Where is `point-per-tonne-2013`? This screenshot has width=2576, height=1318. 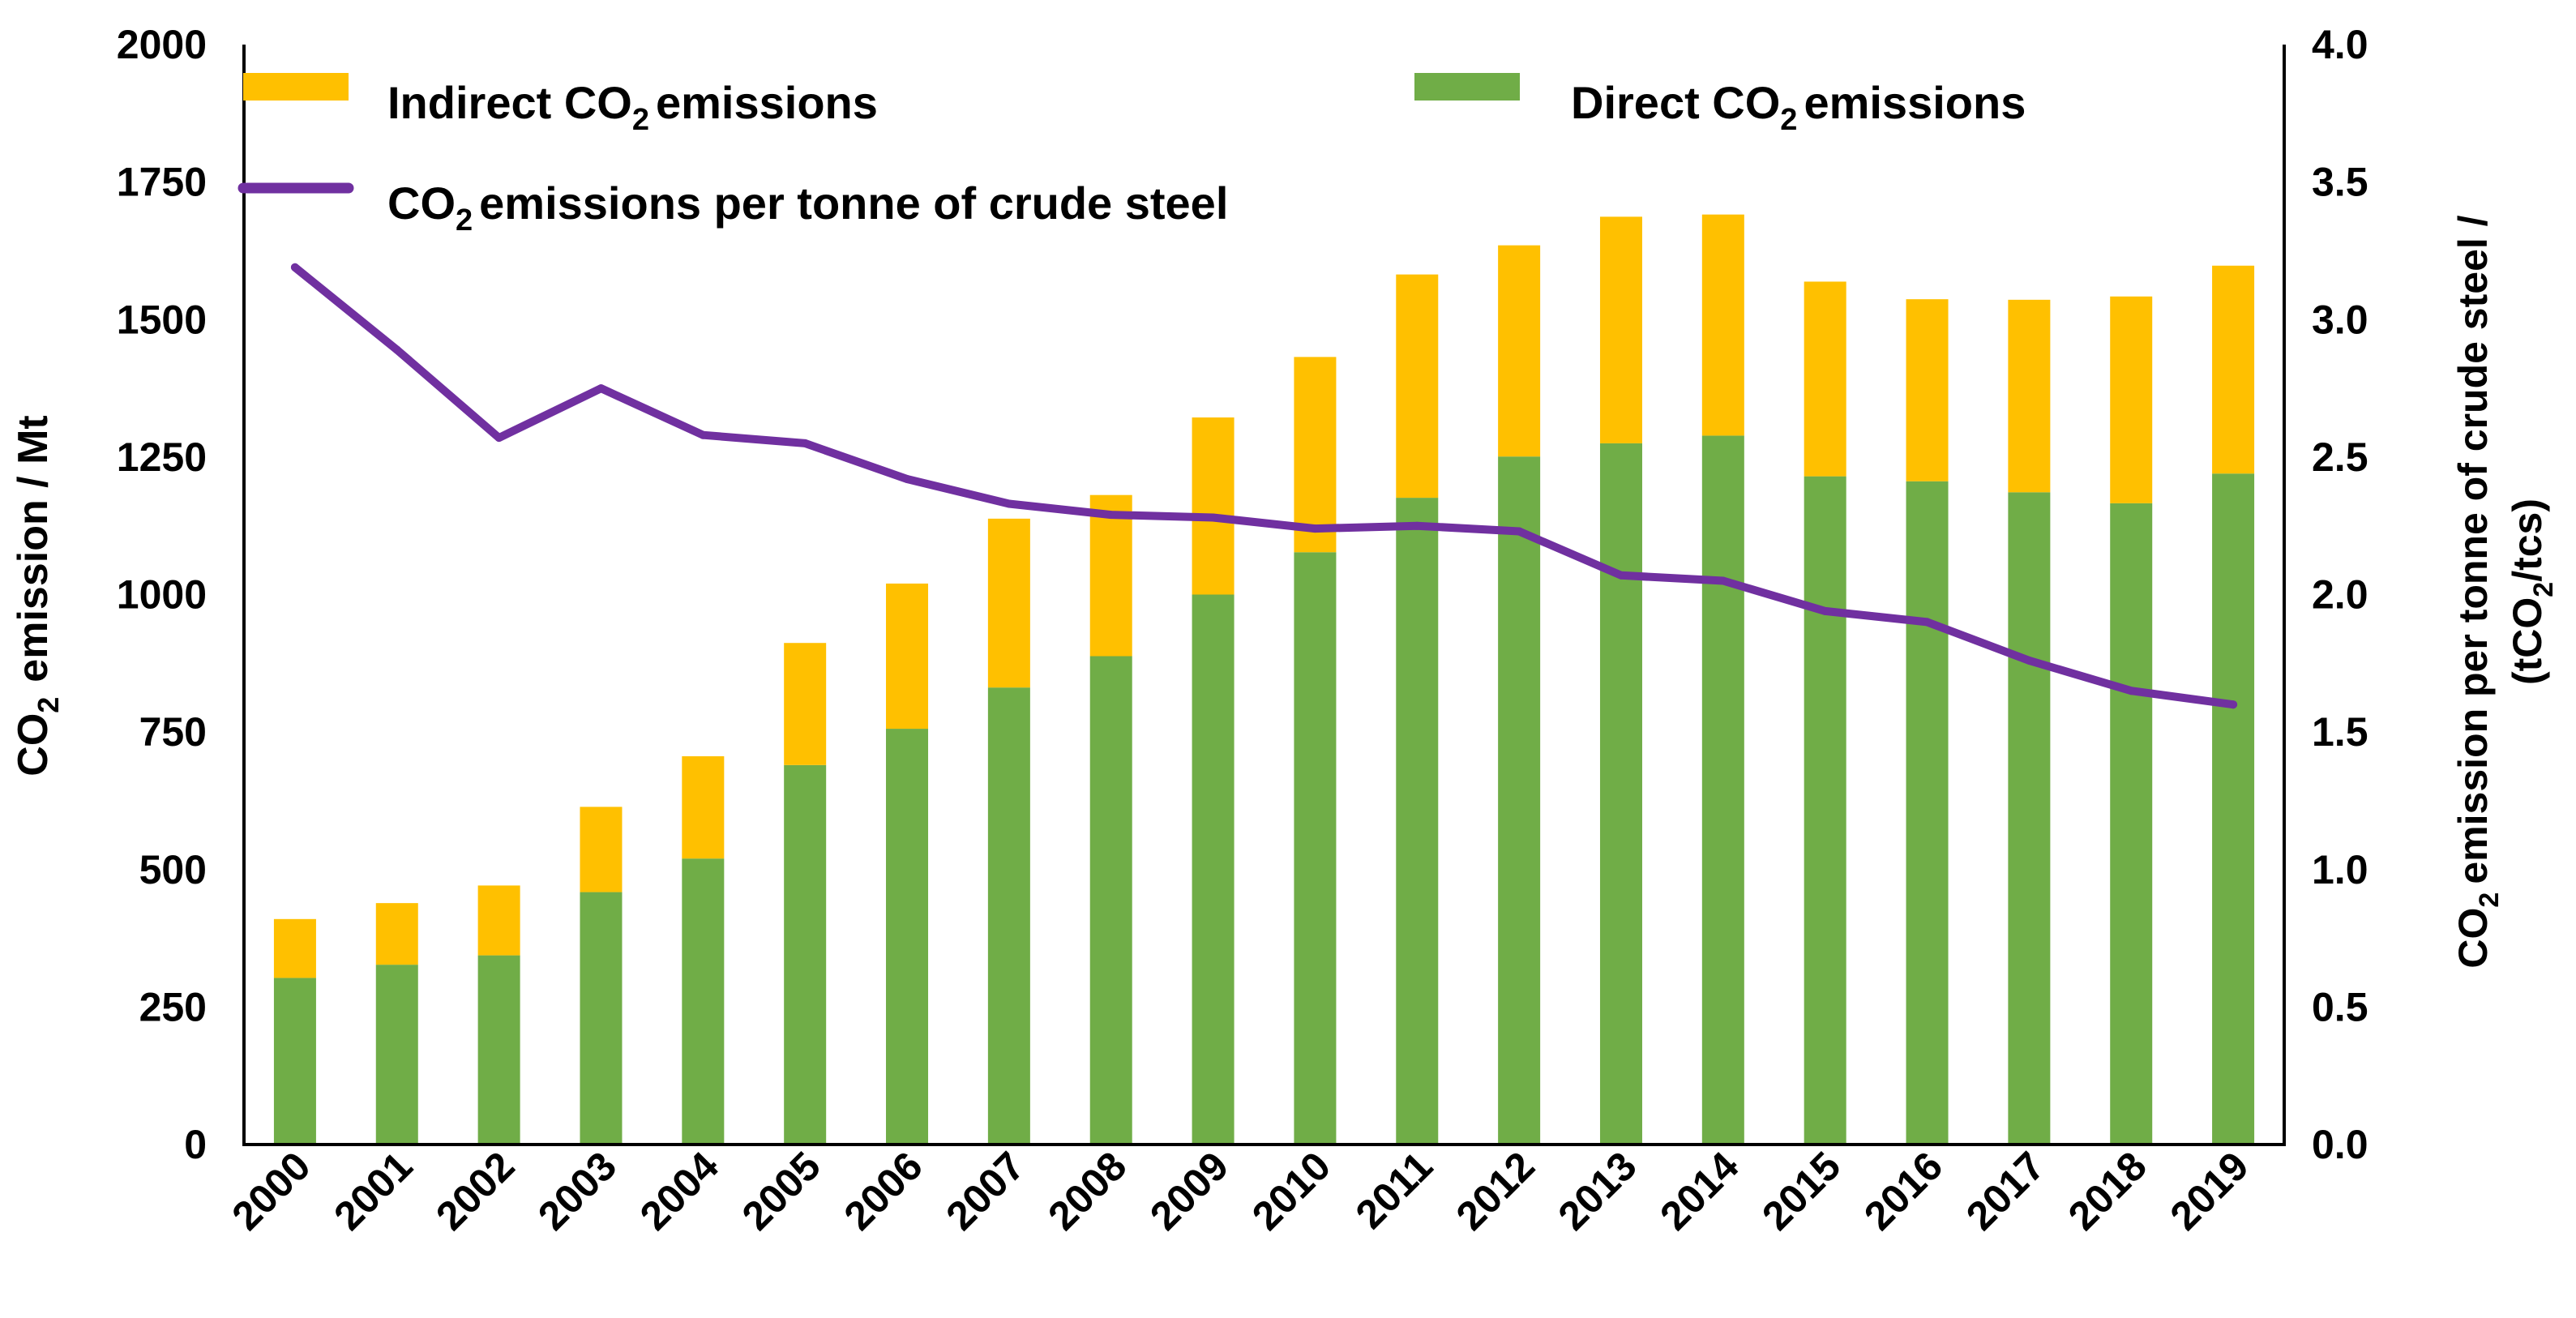
point-per-tonne-2013 is located at coordinates (1620, 575).